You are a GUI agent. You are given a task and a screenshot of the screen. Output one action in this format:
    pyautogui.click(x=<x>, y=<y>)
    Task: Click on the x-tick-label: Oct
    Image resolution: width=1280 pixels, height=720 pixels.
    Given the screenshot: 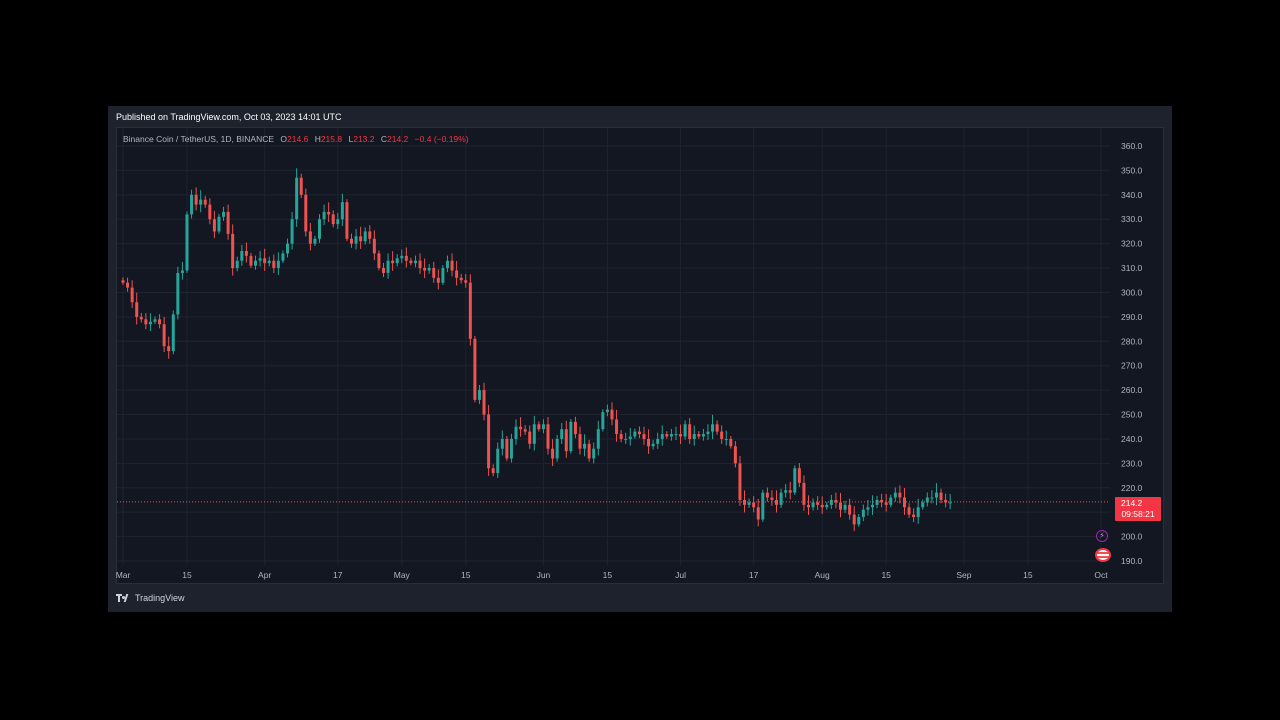 What is the action you would take?
    pyautogui.click(x=1101, y=575)
    